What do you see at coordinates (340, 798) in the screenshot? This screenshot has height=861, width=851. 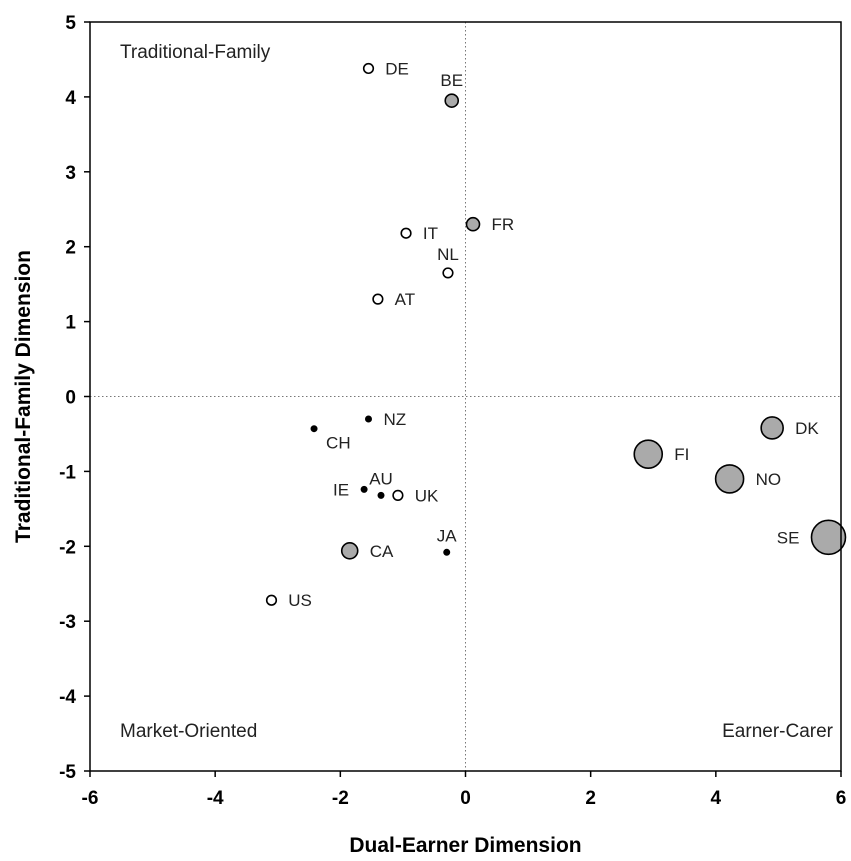 I see `x-tick-label: -2` at bounding box center [340, 798].